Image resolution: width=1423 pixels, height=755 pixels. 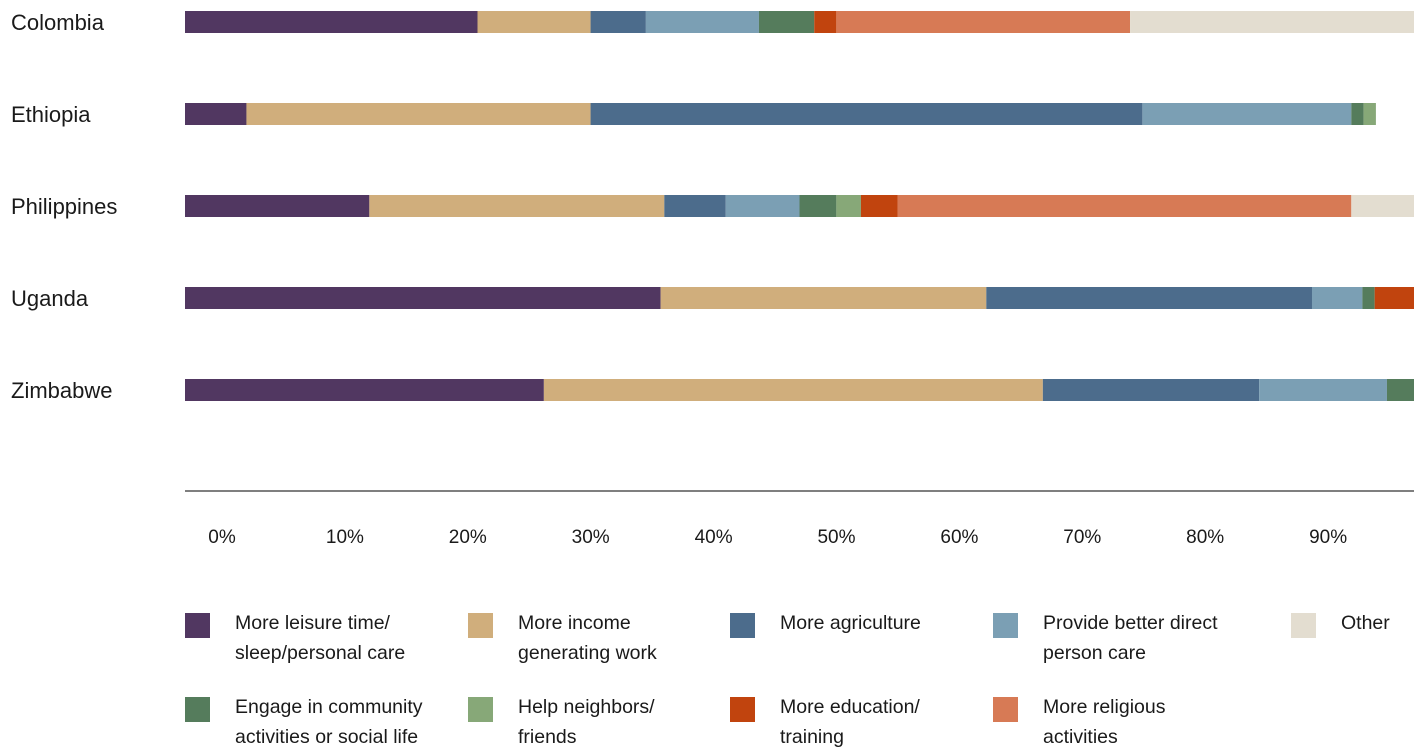 What do you see at coordinates (64, 206) in the screenshot?
I see `category-label: Philippines` at bounding box center [64, 206].